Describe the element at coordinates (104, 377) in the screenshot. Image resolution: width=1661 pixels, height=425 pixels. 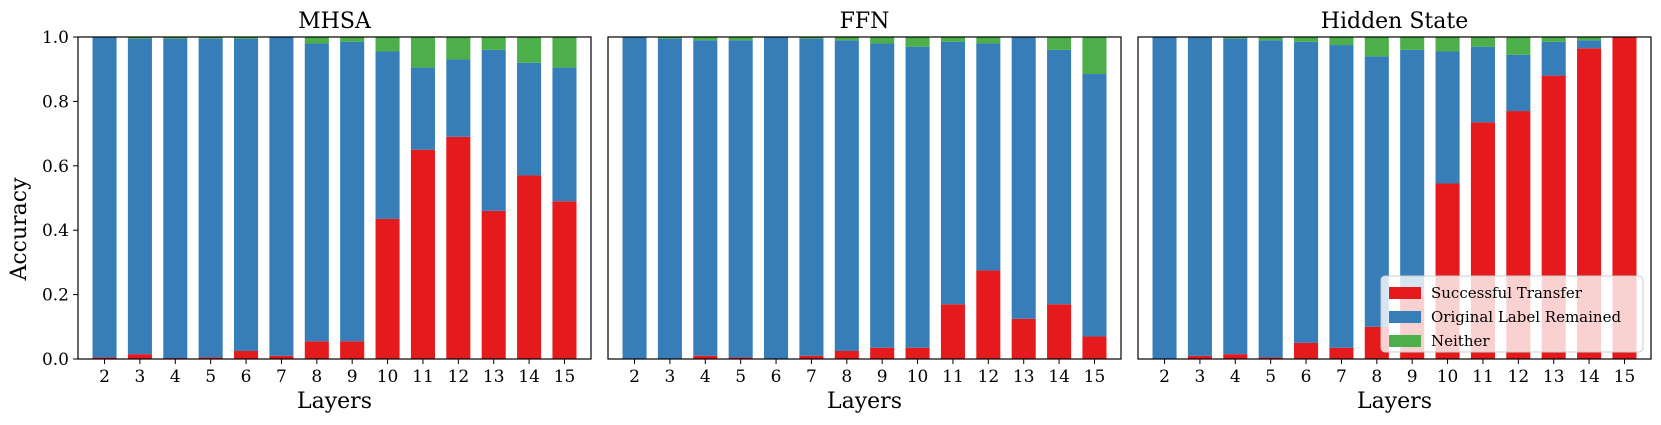
I see `x-tick-label: 2` at that location.